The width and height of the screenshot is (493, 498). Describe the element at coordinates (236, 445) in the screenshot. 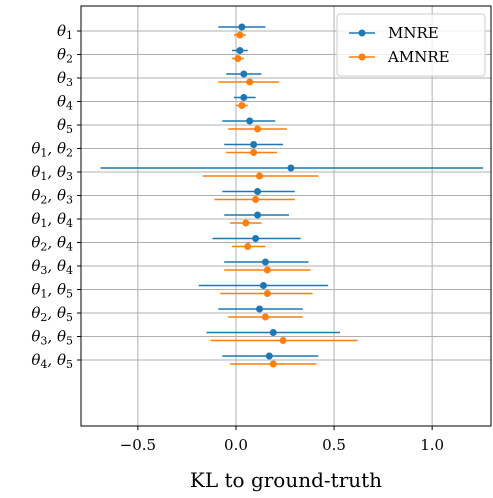

I see `x-tick-label: 0.0` at that location.